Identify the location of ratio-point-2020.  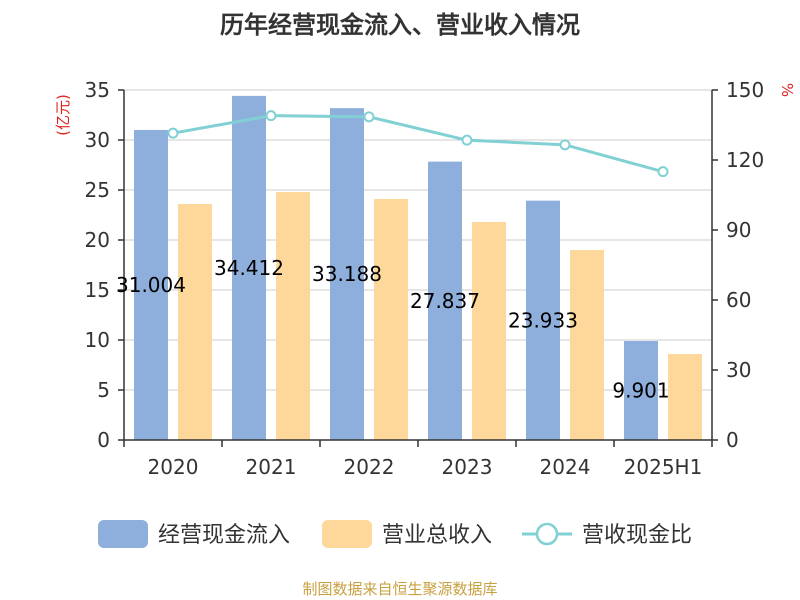
(173, 133).